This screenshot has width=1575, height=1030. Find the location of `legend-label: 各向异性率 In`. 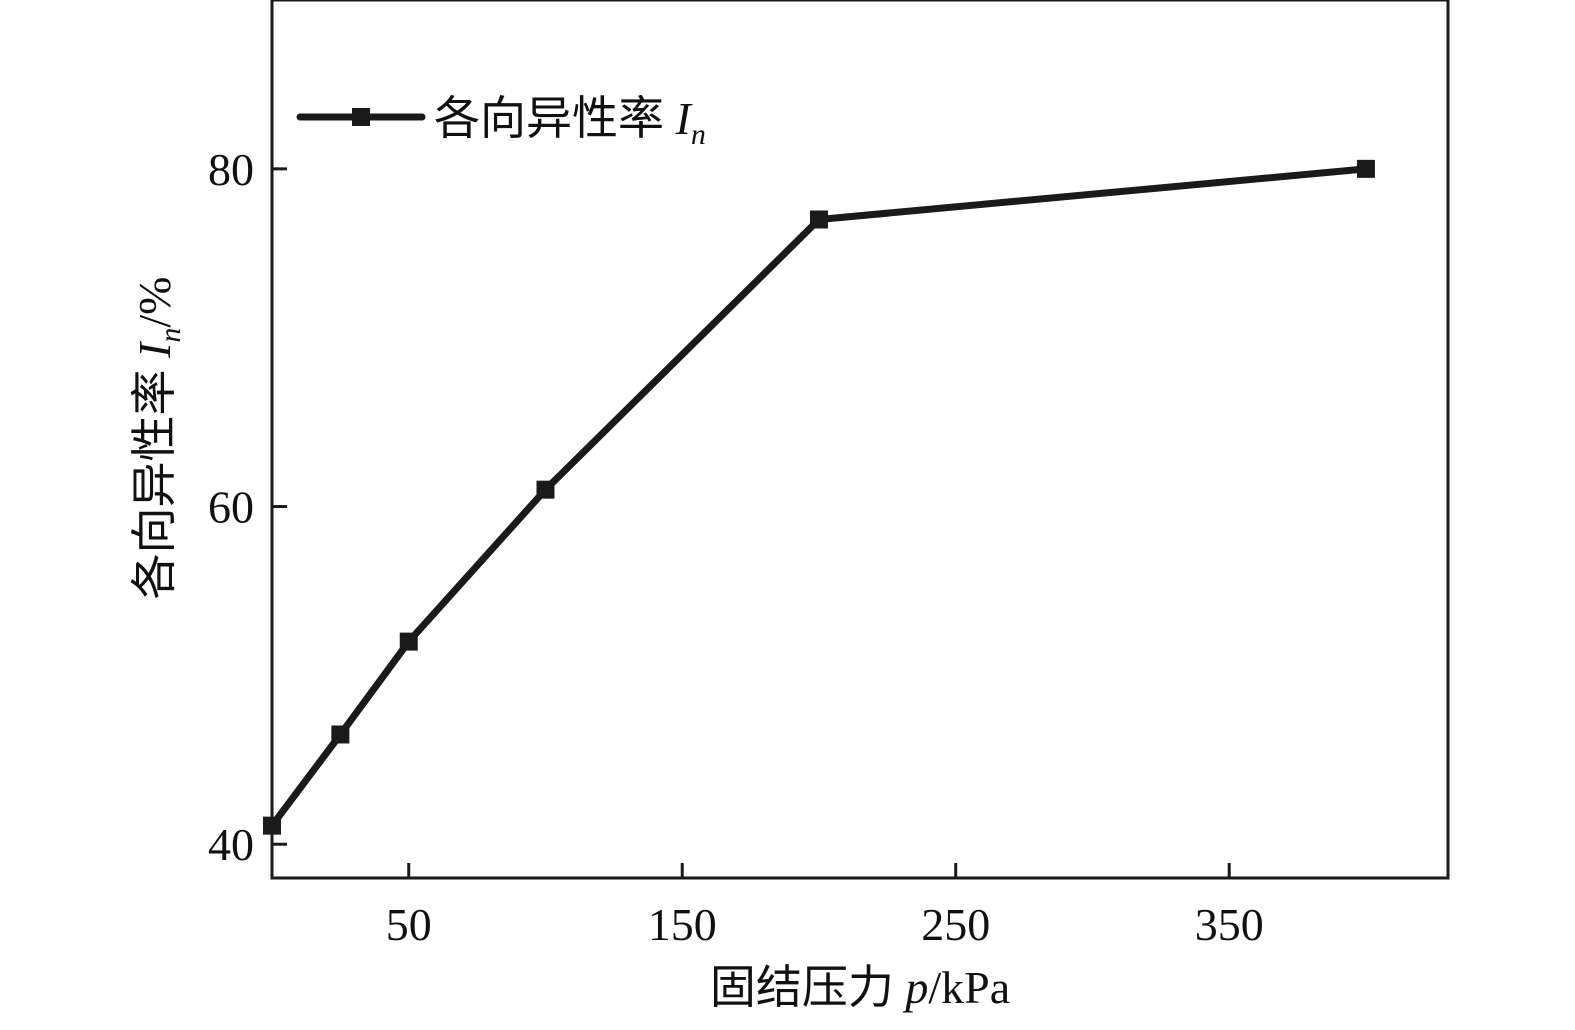

legend-label: 各向异性率 In is located at coordinates (570, 122).